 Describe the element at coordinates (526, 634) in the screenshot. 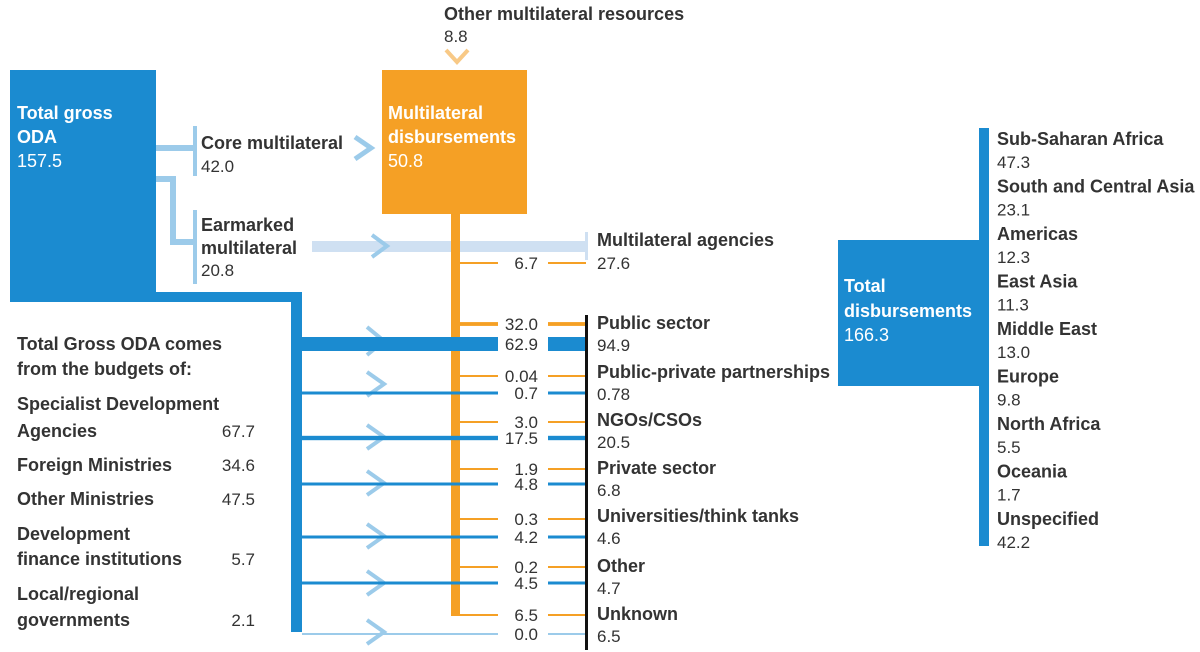

I see `bilateral-value-unknown: 0.0` at that location.